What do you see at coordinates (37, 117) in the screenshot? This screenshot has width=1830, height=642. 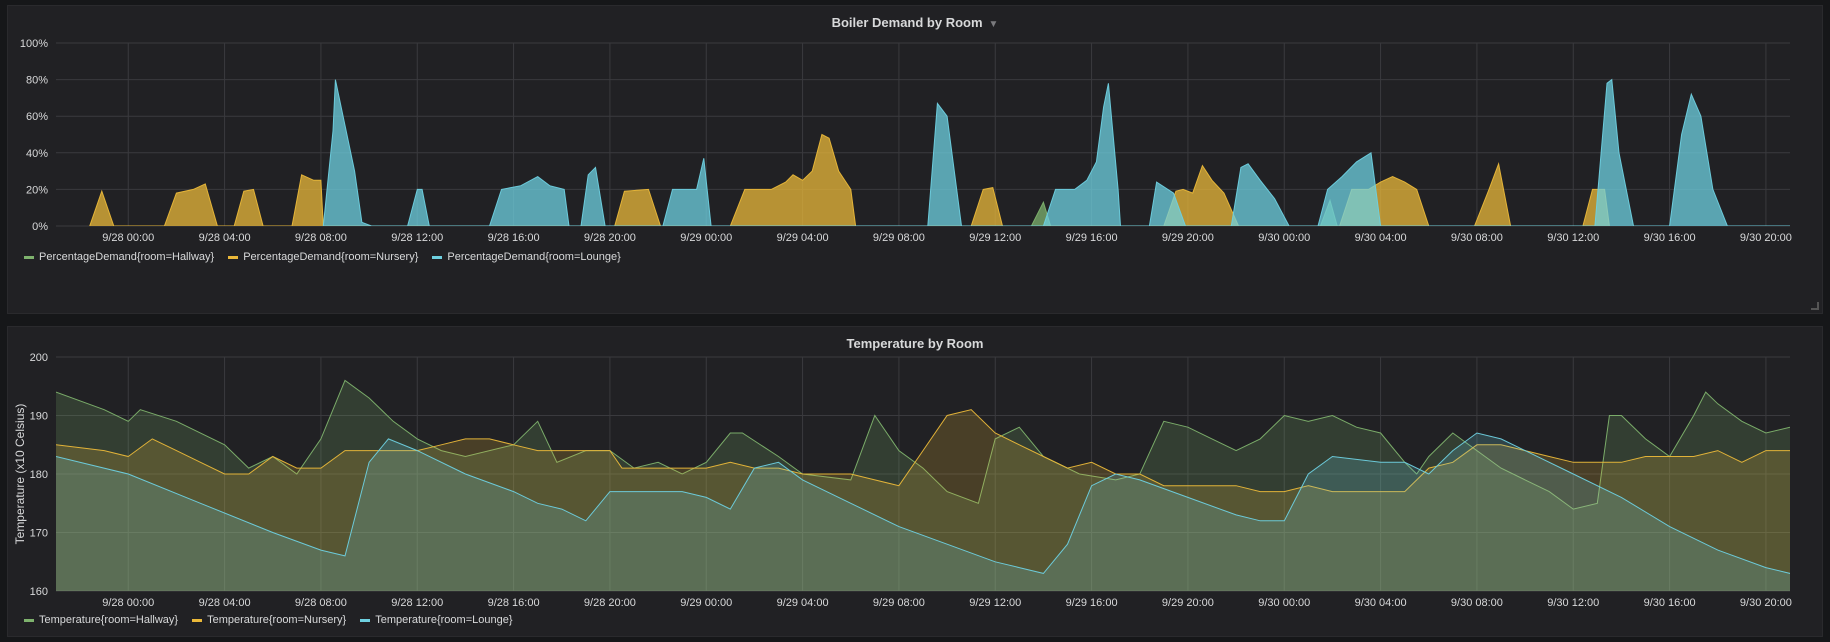 I see `y-tick-label: 60%` at bounding box center [37, 117].